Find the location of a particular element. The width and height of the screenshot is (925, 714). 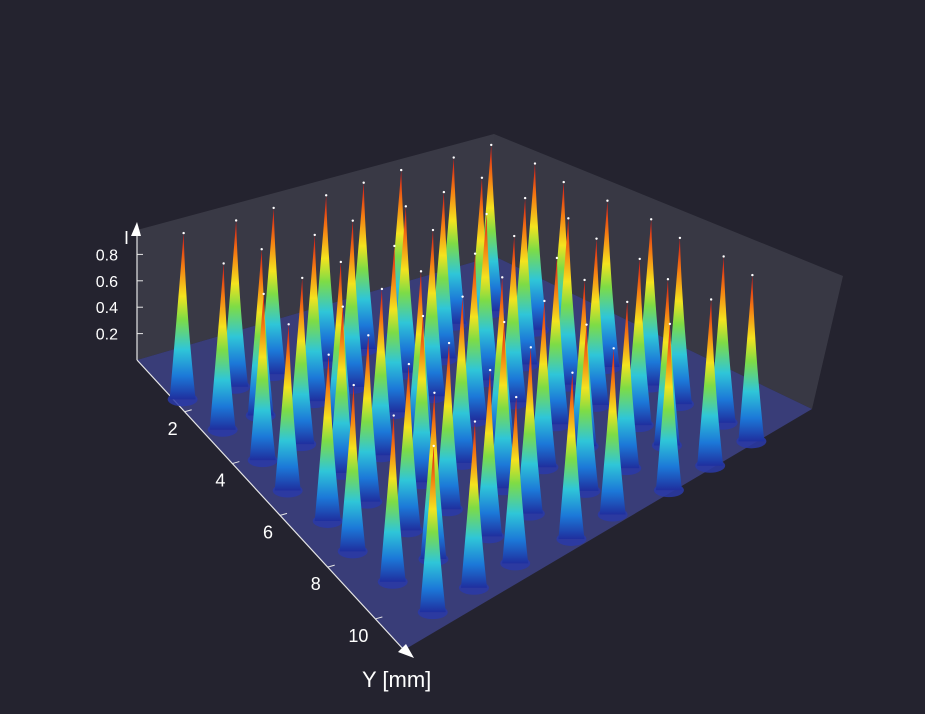

z-axis-ticks: 0.2 0.4 0.6 0.8 is located at coordinates (119, 295).